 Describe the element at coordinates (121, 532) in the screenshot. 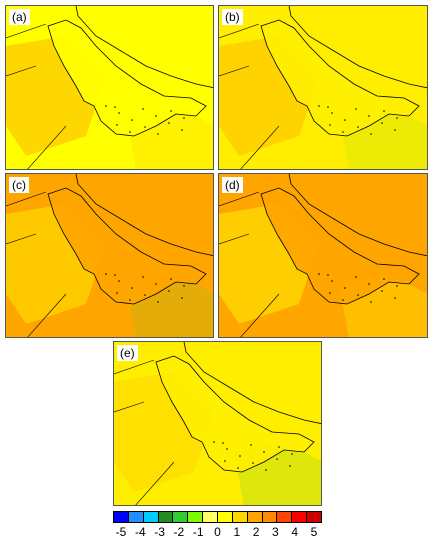

I see `colorbar-tick-label: -5` at that location.